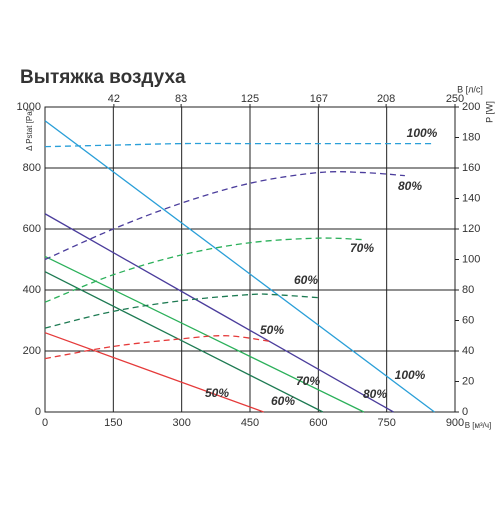 The width and height of the screenshot is (500, 505). Describe the element at coordinates (319, 99) in the screenshot. I see `x2-tick-label: 167` at that location.